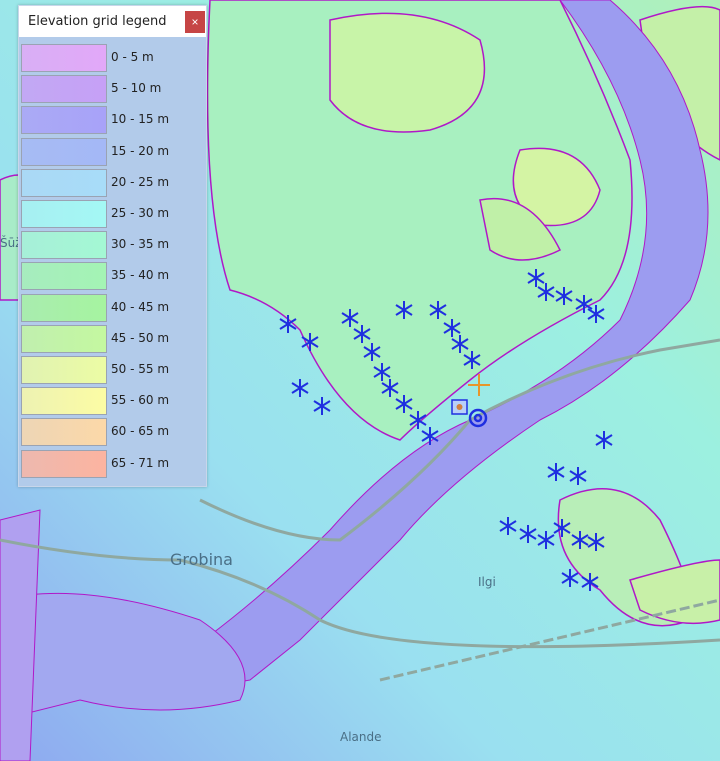 This screenshot has width=720, height=761. What do you see at coordinates (140, 337) in the screenshot?
I see `legend-item-label: 45 - 50 m` at bounding box center [140, 337].